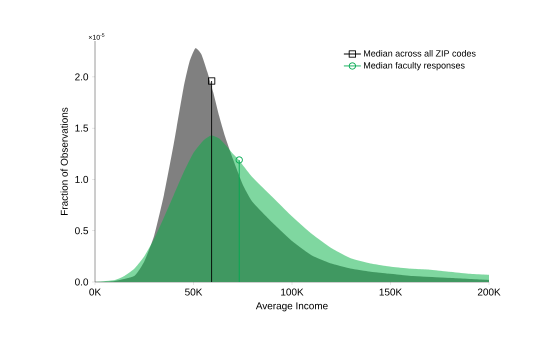  I want to click on y-tick-label: 1.5, so click(81, 128).